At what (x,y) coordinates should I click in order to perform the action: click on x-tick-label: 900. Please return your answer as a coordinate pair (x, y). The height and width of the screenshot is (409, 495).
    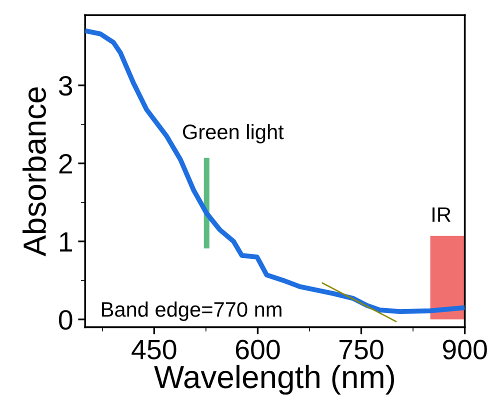
    Looking at the image, I should click on (464, 350).